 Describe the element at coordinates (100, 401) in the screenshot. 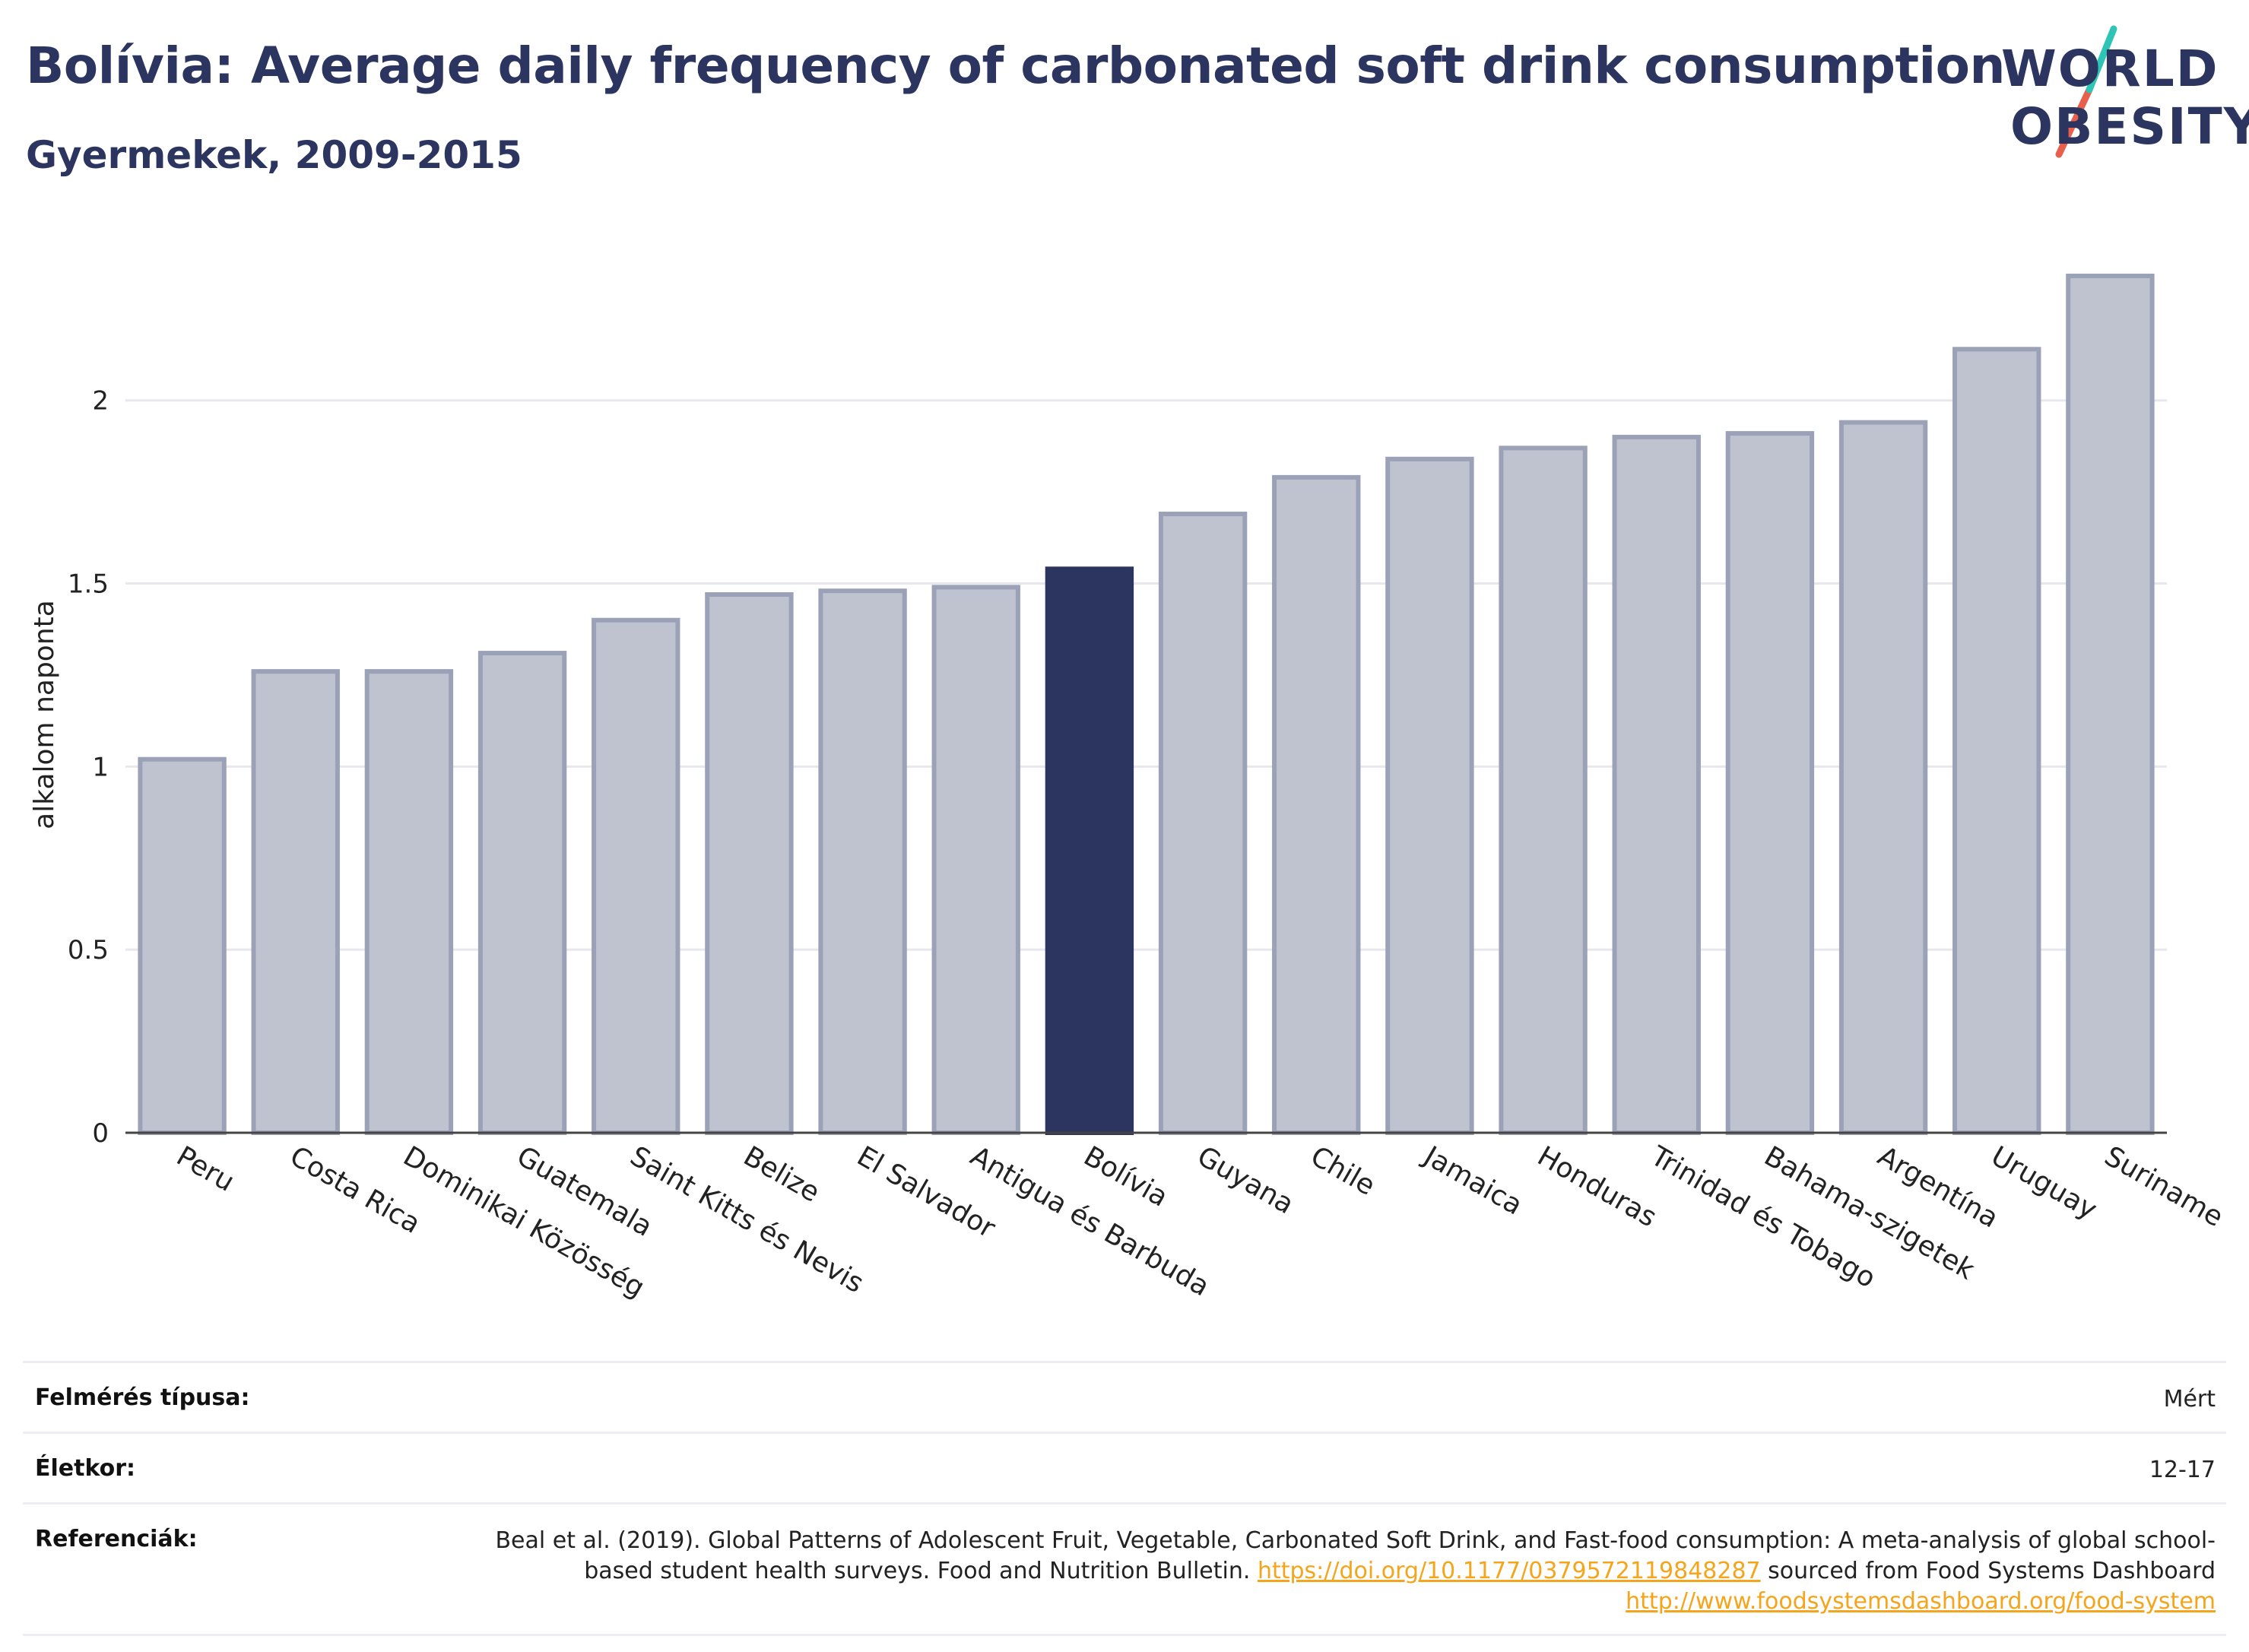

I see `y-tick-label: 2` at that location.